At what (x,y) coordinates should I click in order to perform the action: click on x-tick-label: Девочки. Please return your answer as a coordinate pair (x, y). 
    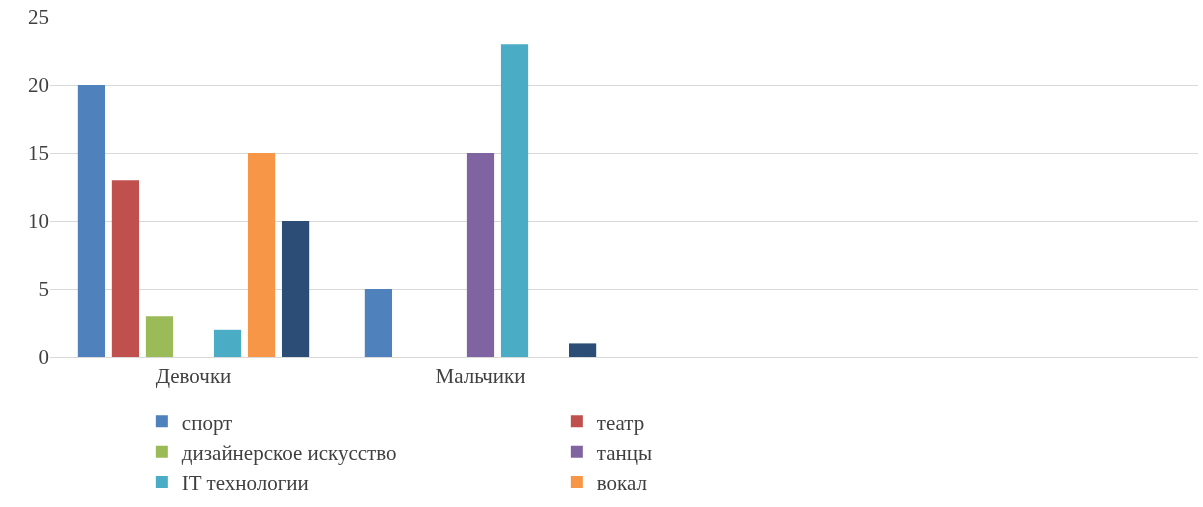
    Looking at the image, I should click on (193, 376).